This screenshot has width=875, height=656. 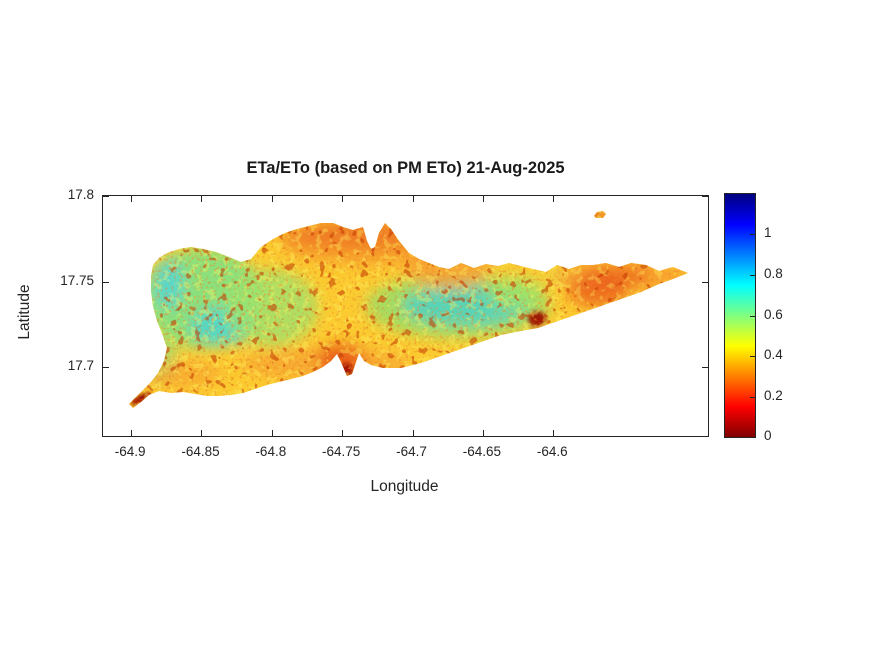 I want to click on x-tick-label: -64.85, so click(x=200, y=451).